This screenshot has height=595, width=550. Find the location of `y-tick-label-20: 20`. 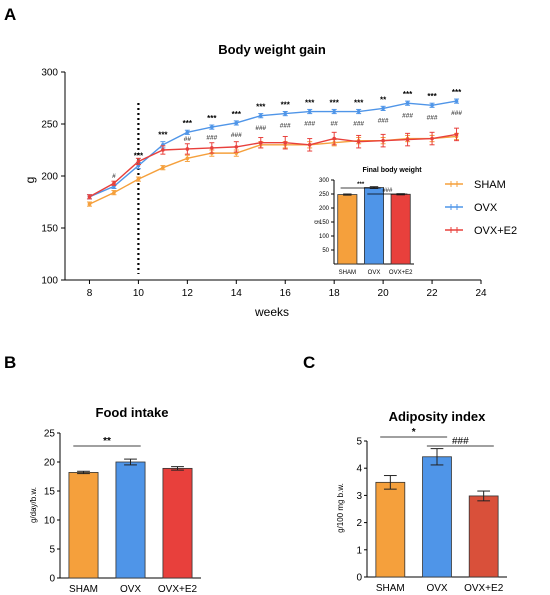

y-tick-label-20: 20 is located at coordinates (50, 463).